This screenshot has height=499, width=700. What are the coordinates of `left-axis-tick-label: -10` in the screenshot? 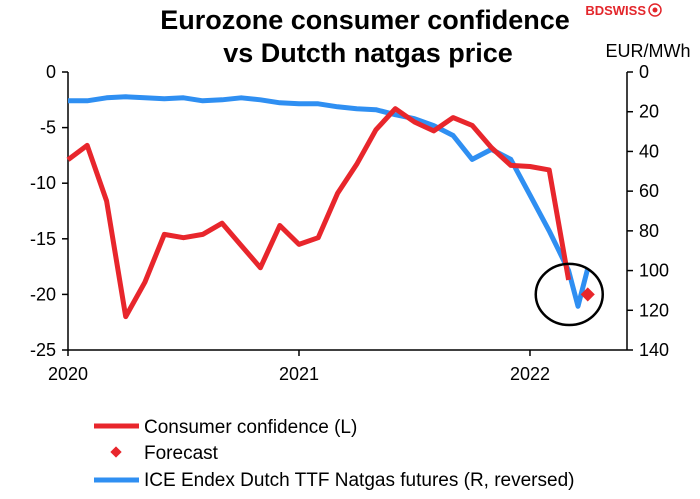 It's located at (43, 183).